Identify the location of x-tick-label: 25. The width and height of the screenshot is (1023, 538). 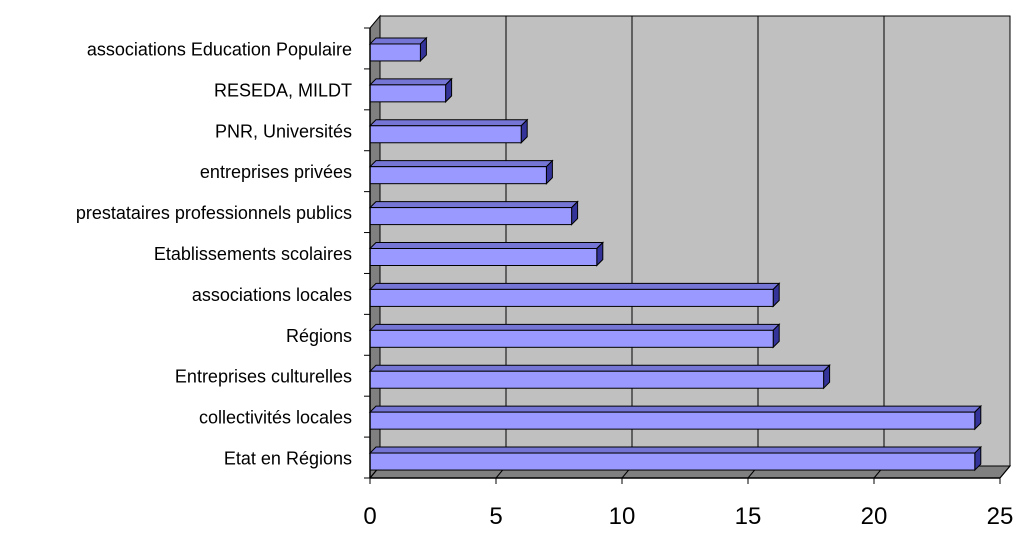
(1000, 516).